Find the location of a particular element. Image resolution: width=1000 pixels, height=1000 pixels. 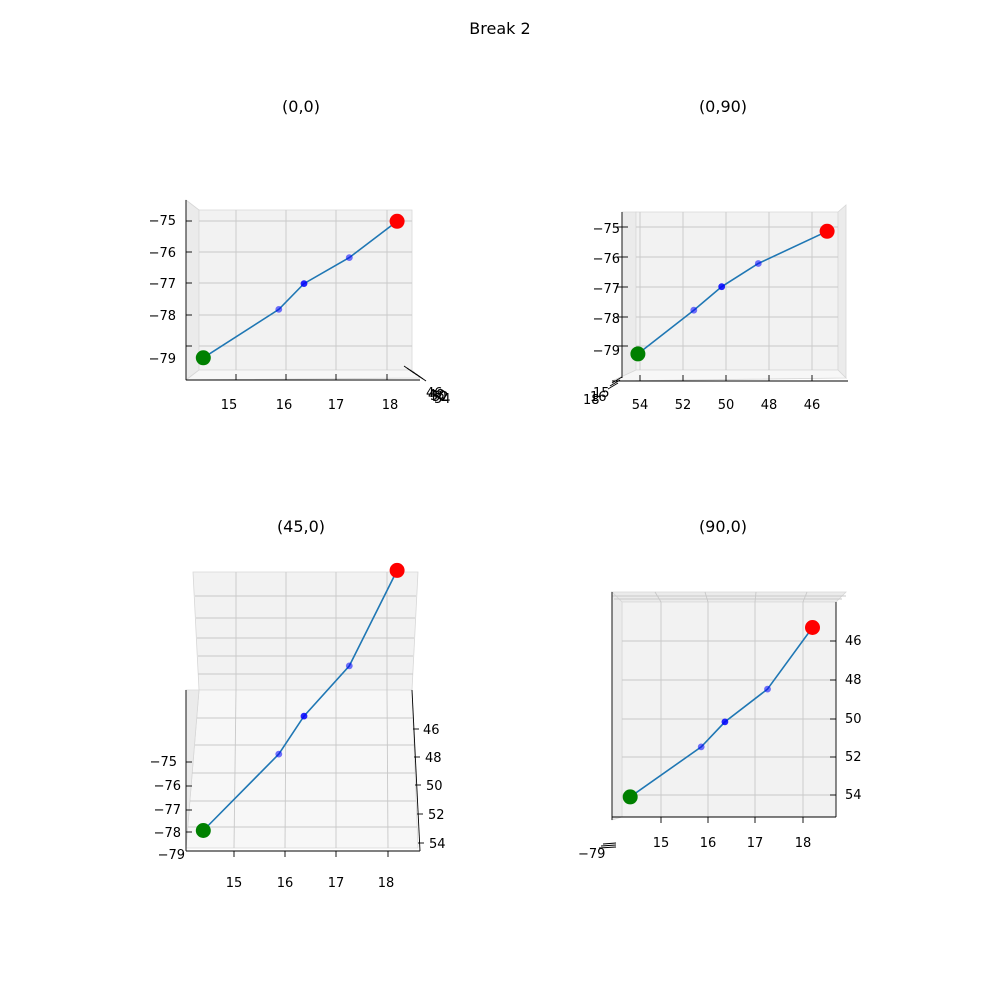

x-axis-ticks: 15 16 18 is located at coordinates (603, 392).